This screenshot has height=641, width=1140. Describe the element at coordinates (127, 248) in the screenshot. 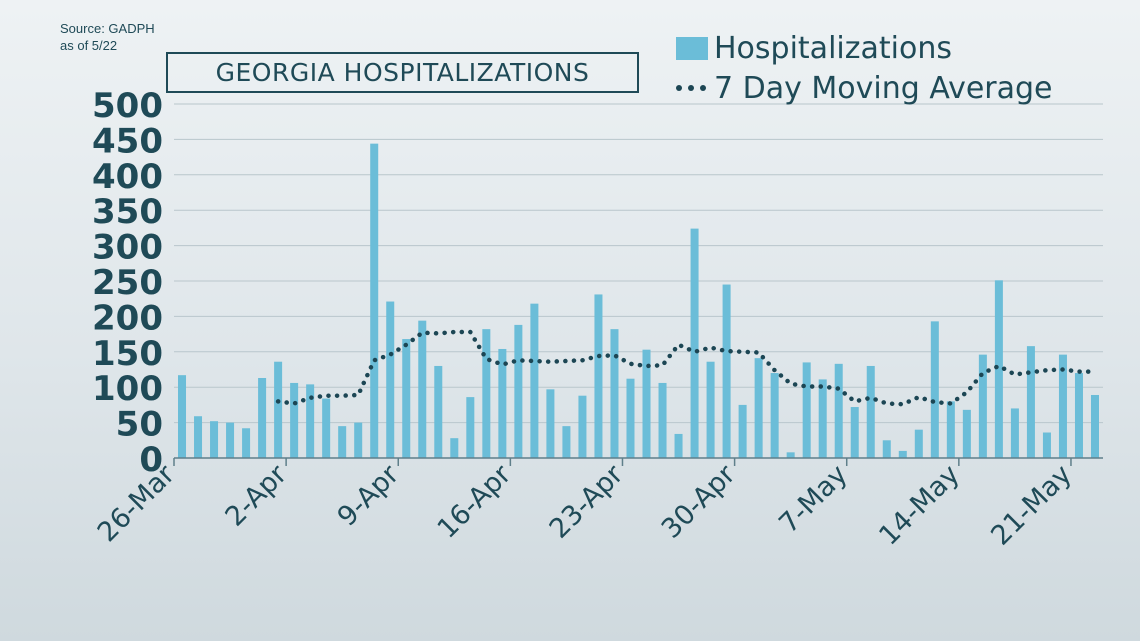

I see `y-tick-label: 300` at that location.